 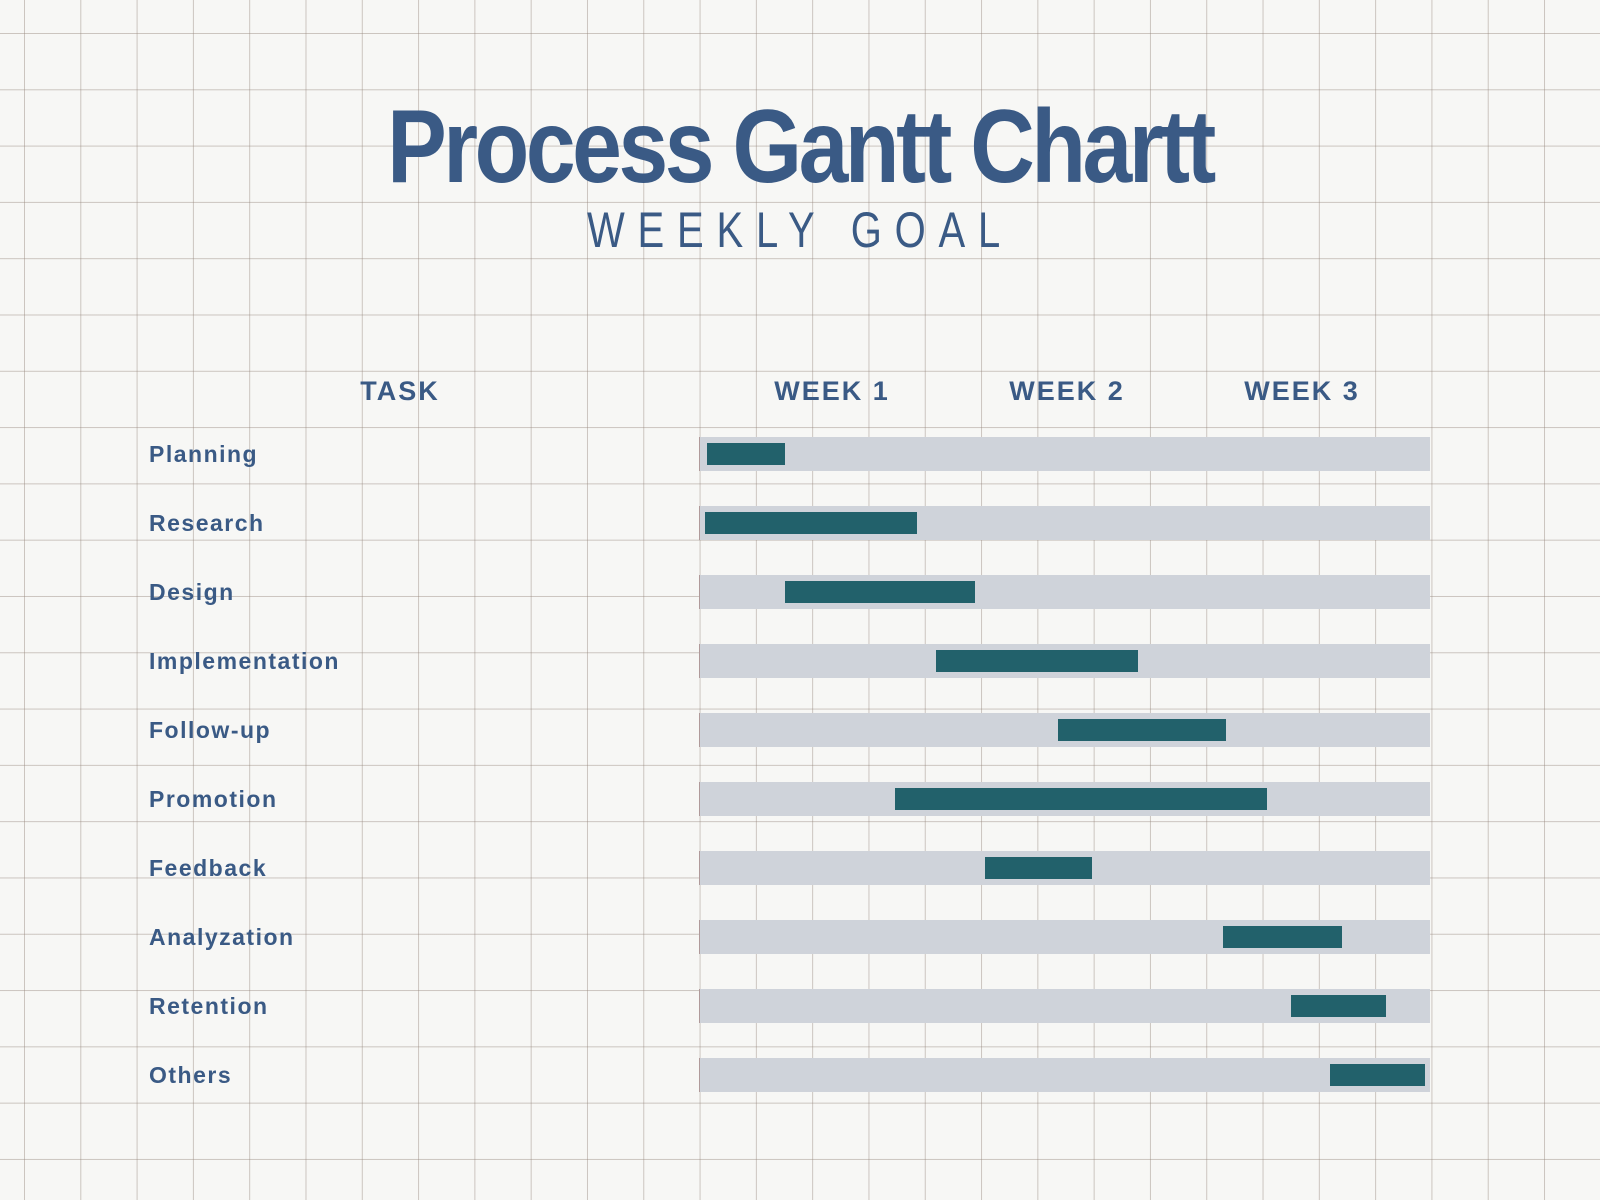 I want to click on task-label: Analyzation, so click(x=222, y=937).